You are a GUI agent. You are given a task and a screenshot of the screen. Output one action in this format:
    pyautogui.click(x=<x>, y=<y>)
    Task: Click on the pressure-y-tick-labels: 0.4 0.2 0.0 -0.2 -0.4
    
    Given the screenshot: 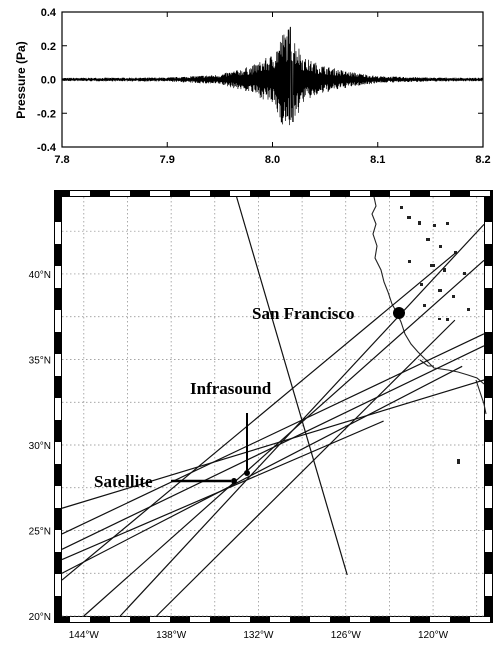 What is the action you would take?
    pyautogui.click(x=47, y=80)
    